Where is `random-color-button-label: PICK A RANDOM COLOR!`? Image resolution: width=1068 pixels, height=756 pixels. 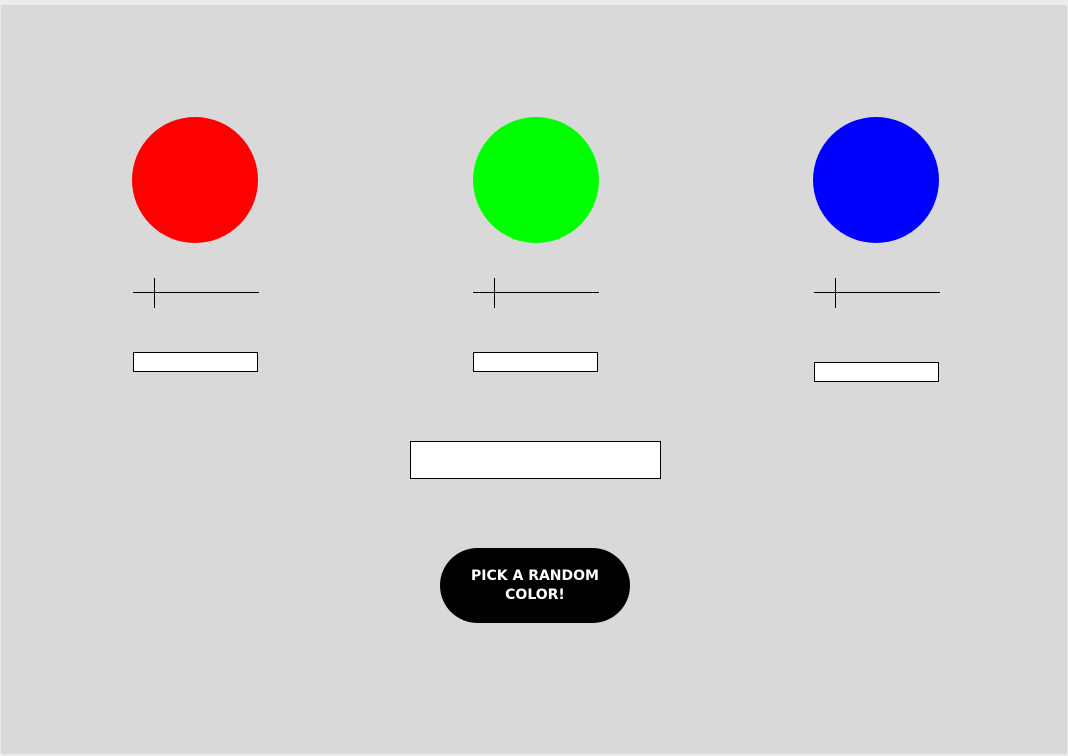 random-color-button-label: PICK A RANDOM COLOR! is located at coordinates (535, 585).